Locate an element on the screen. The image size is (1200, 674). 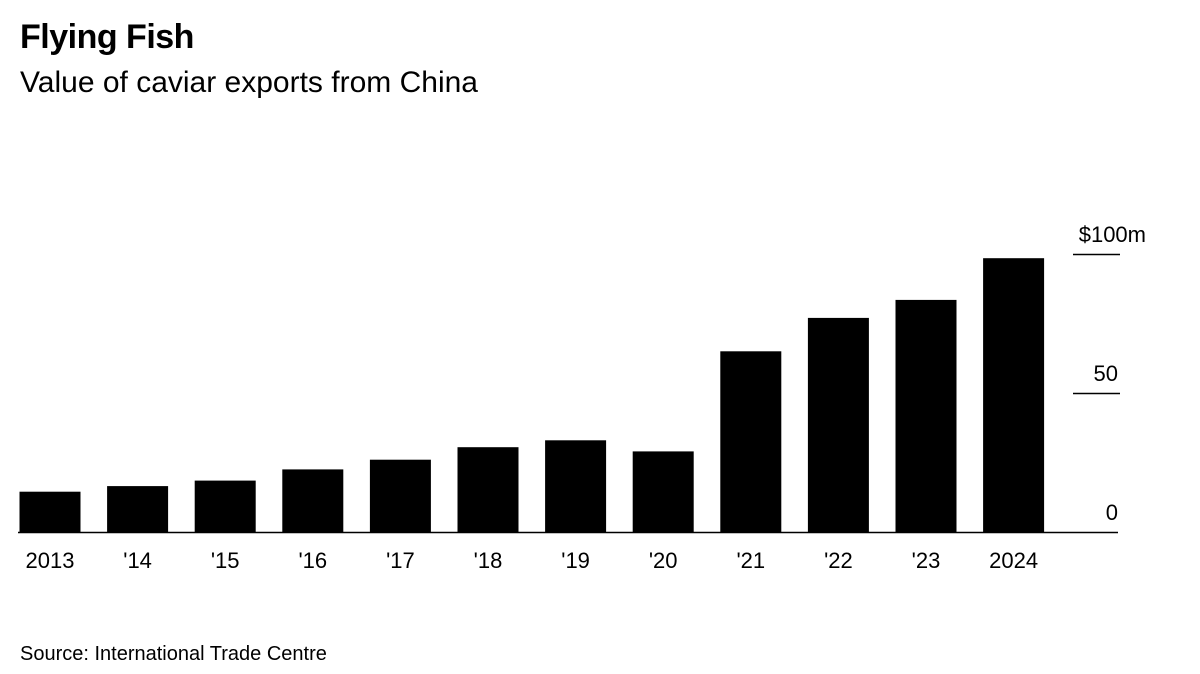
x-axis-labels: 2013 '14 '15 '16 '17 '18 '19 '20 '21 '22 '23 2024 is located at coordinates (532, 560).